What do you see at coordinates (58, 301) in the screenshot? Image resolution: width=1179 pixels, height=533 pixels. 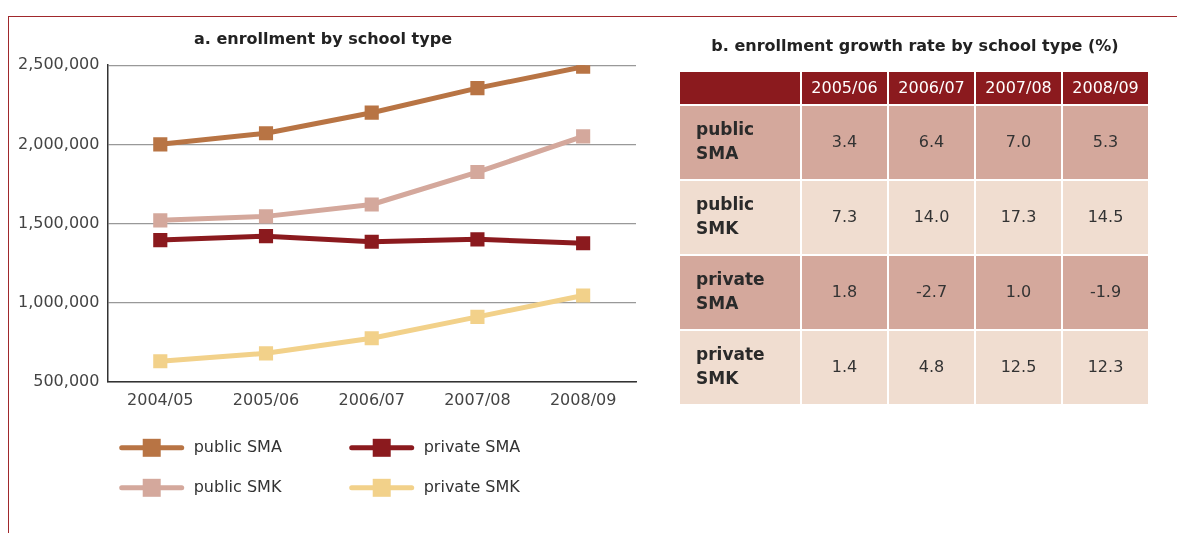 I see `y-tick-label: 1,000,000` at bounding box center [58, 301].